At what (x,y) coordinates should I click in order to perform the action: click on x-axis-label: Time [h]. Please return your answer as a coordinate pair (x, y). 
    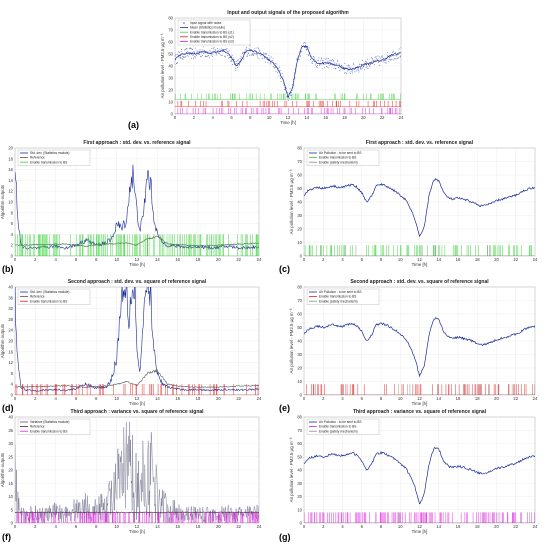
    Looking at the image, I should click on (137, 403).